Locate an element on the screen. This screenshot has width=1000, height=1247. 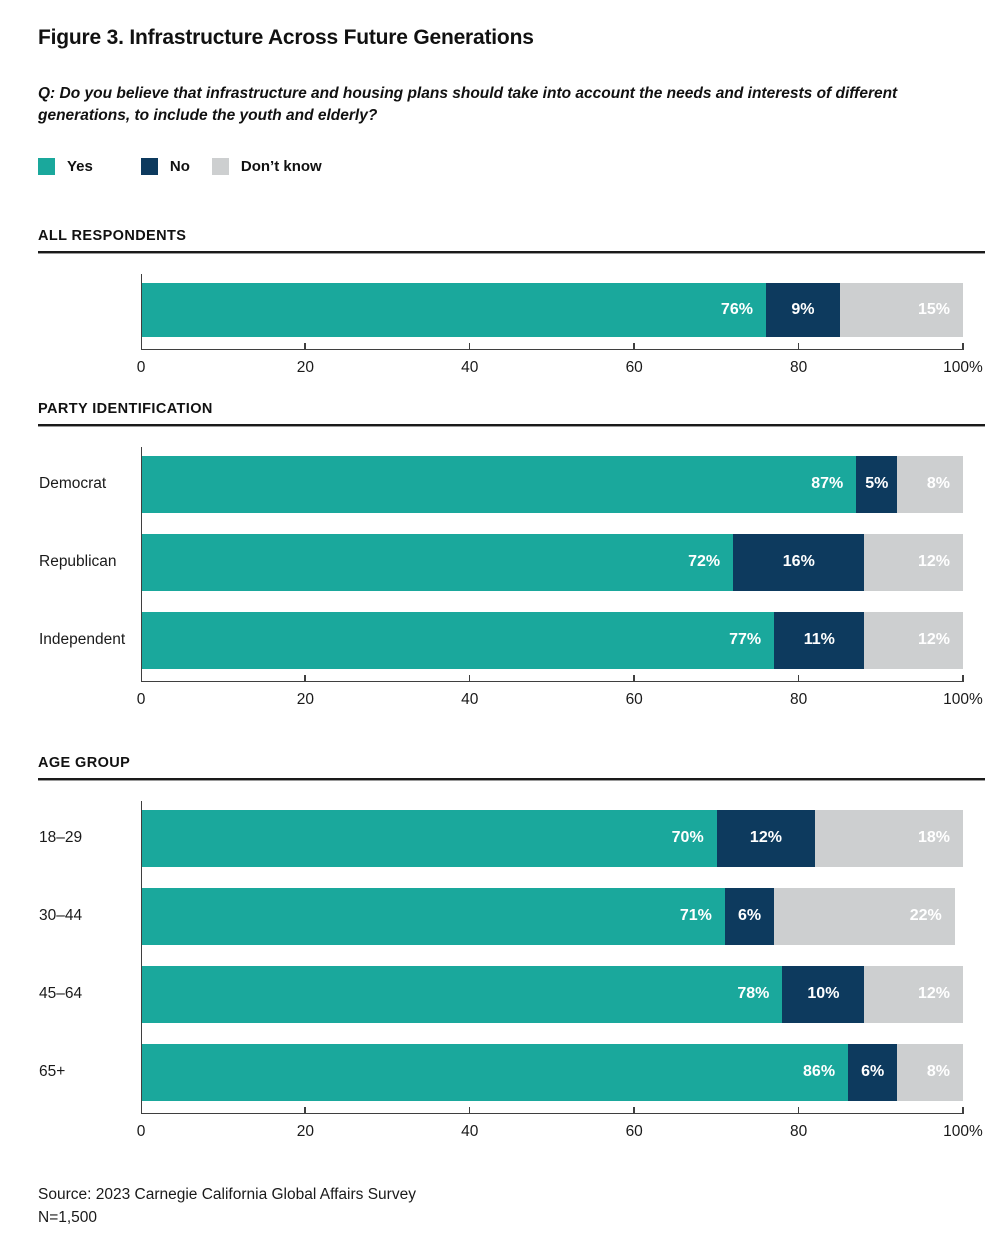
section-header: ALL RESPONDENTS is located at coordinates (112, 235).